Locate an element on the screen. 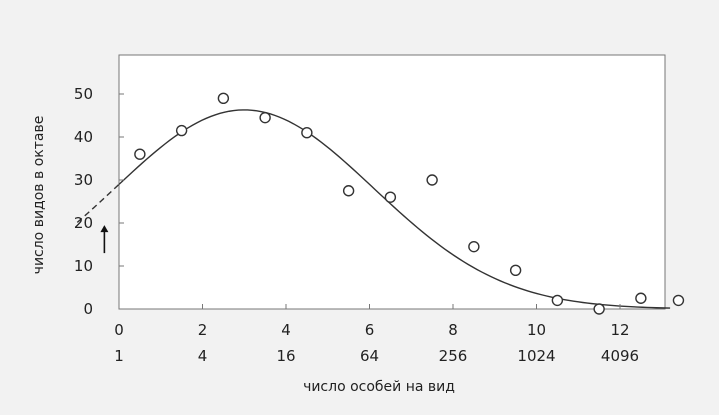 The image size is (719, 415). x-axis-label: число особей на вид is located at coordinates (379, 387).